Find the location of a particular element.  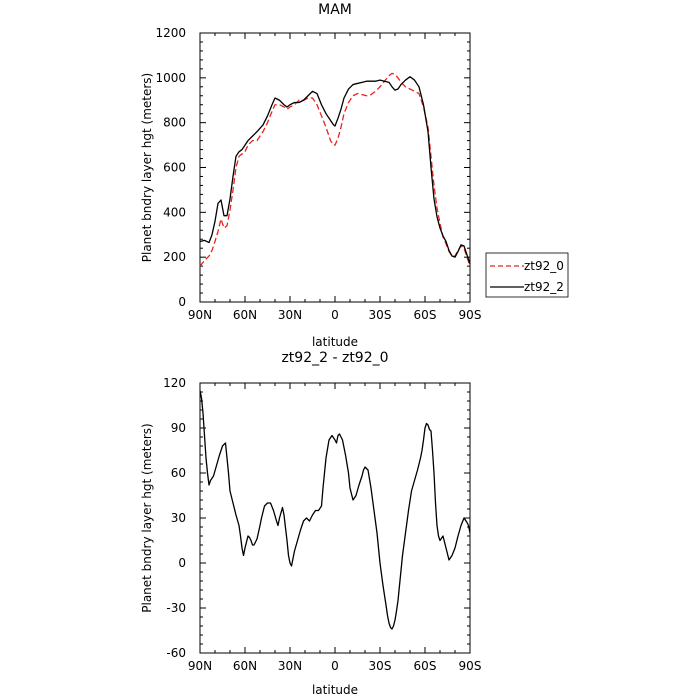

legend-label-zt92-2: zt92_2 is located at coordinates (544, 287).